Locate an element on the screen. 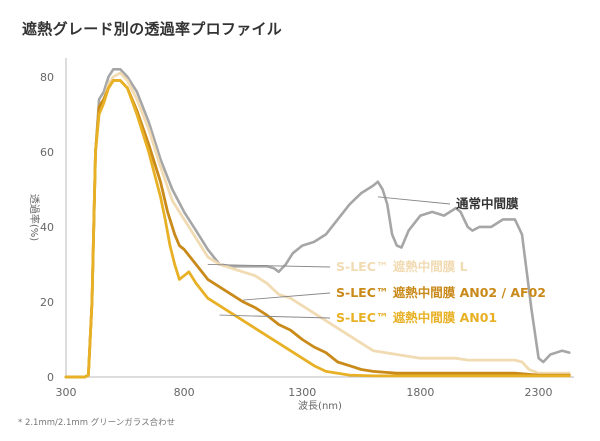 The width and height of the screenshot is (600, 441). y-tick-label: 20 is located at coordinates (47, 302).